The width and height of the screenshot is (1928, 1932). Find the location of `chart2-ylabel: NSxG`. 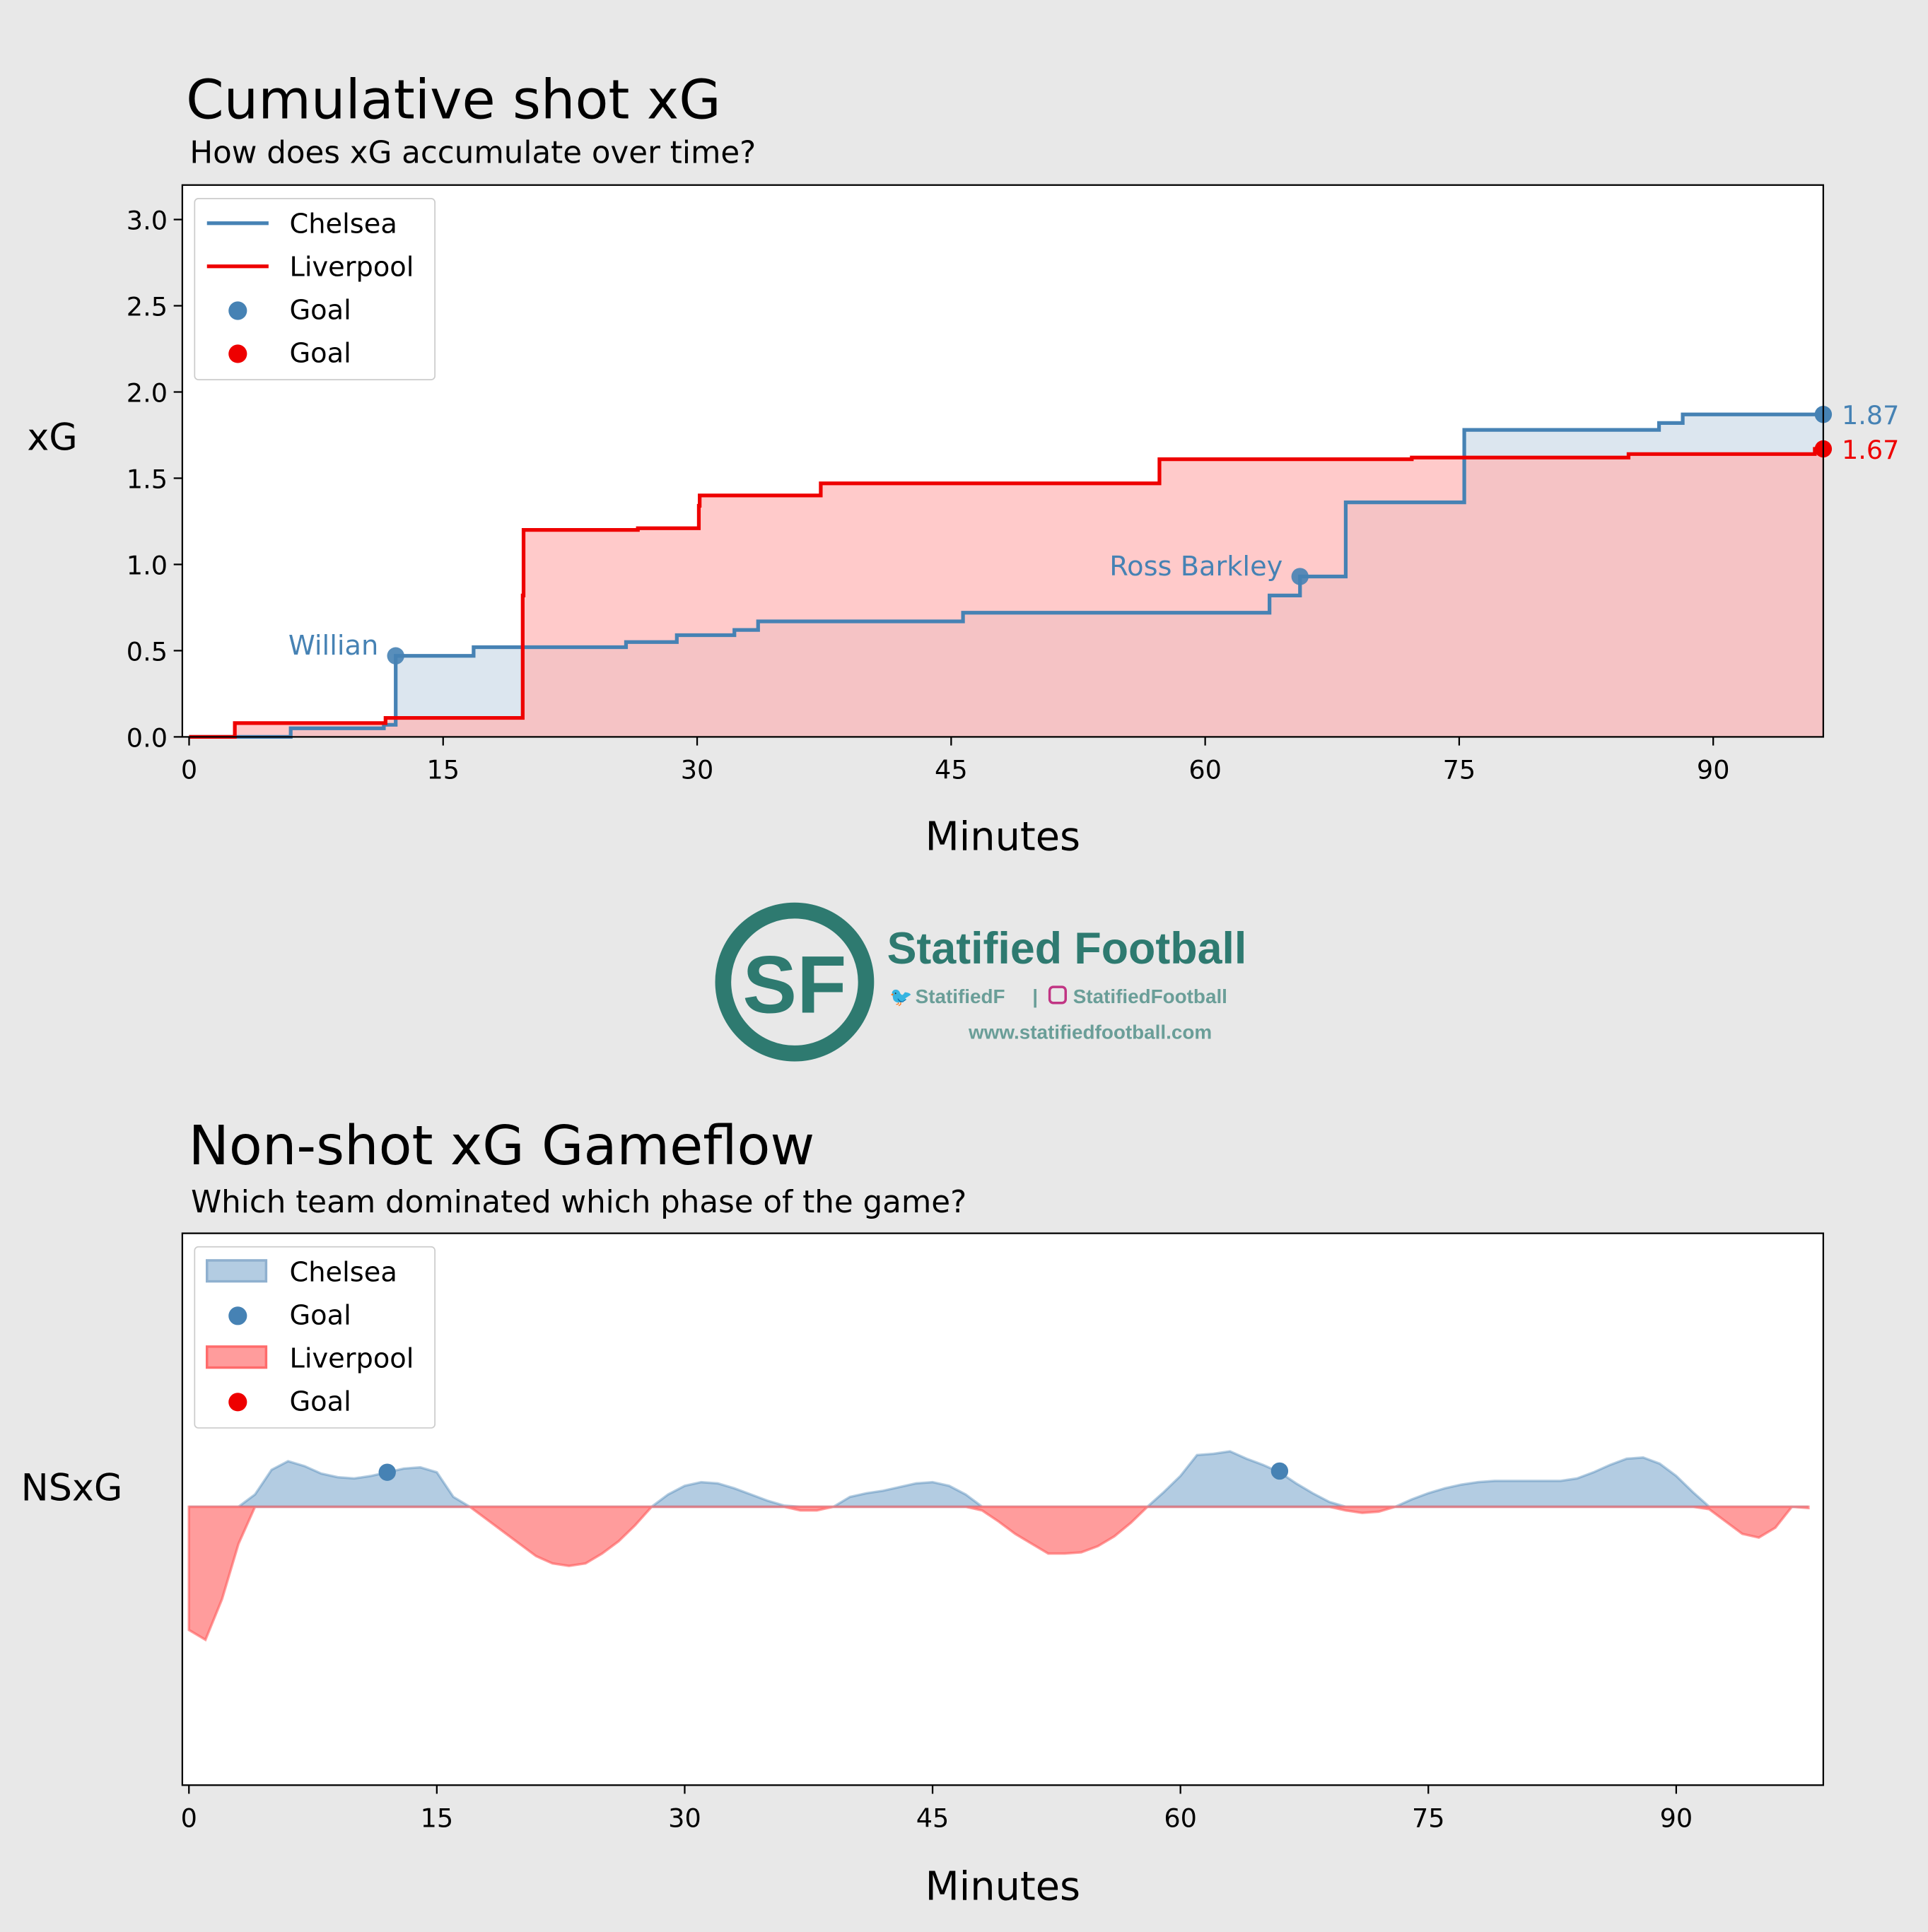

chart2-ylabel: NSxG is located at coordinates (72, 1489).